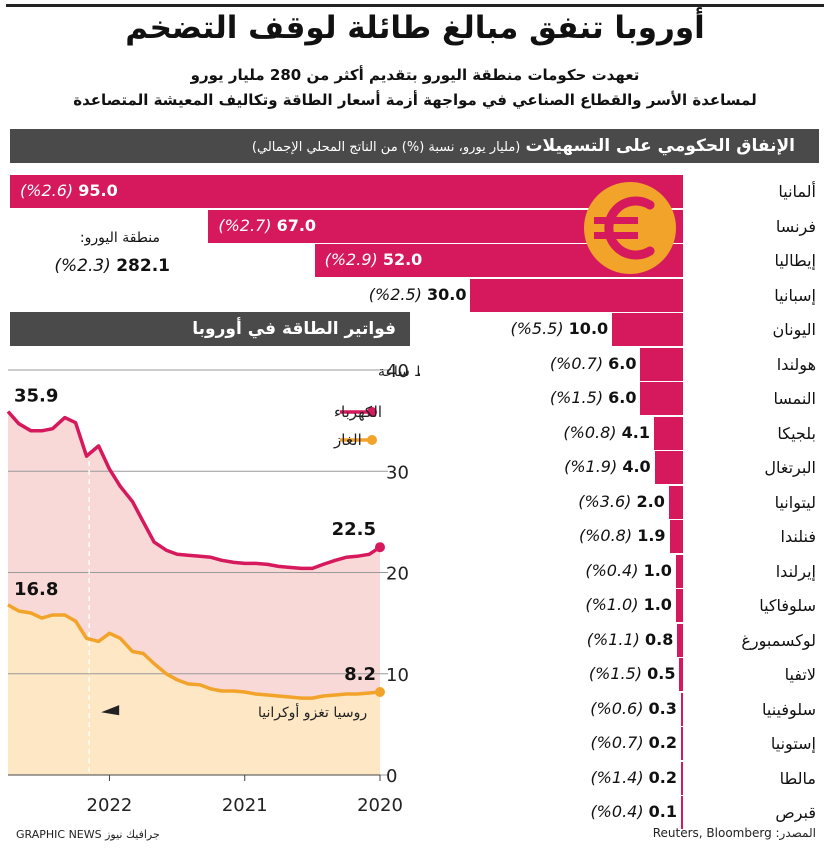 This screenshot has width=830, height=854. Describe the element at coordinates (539, 328) in the screenshot. I see `bar-pct-label: (%5.5)` at that location.